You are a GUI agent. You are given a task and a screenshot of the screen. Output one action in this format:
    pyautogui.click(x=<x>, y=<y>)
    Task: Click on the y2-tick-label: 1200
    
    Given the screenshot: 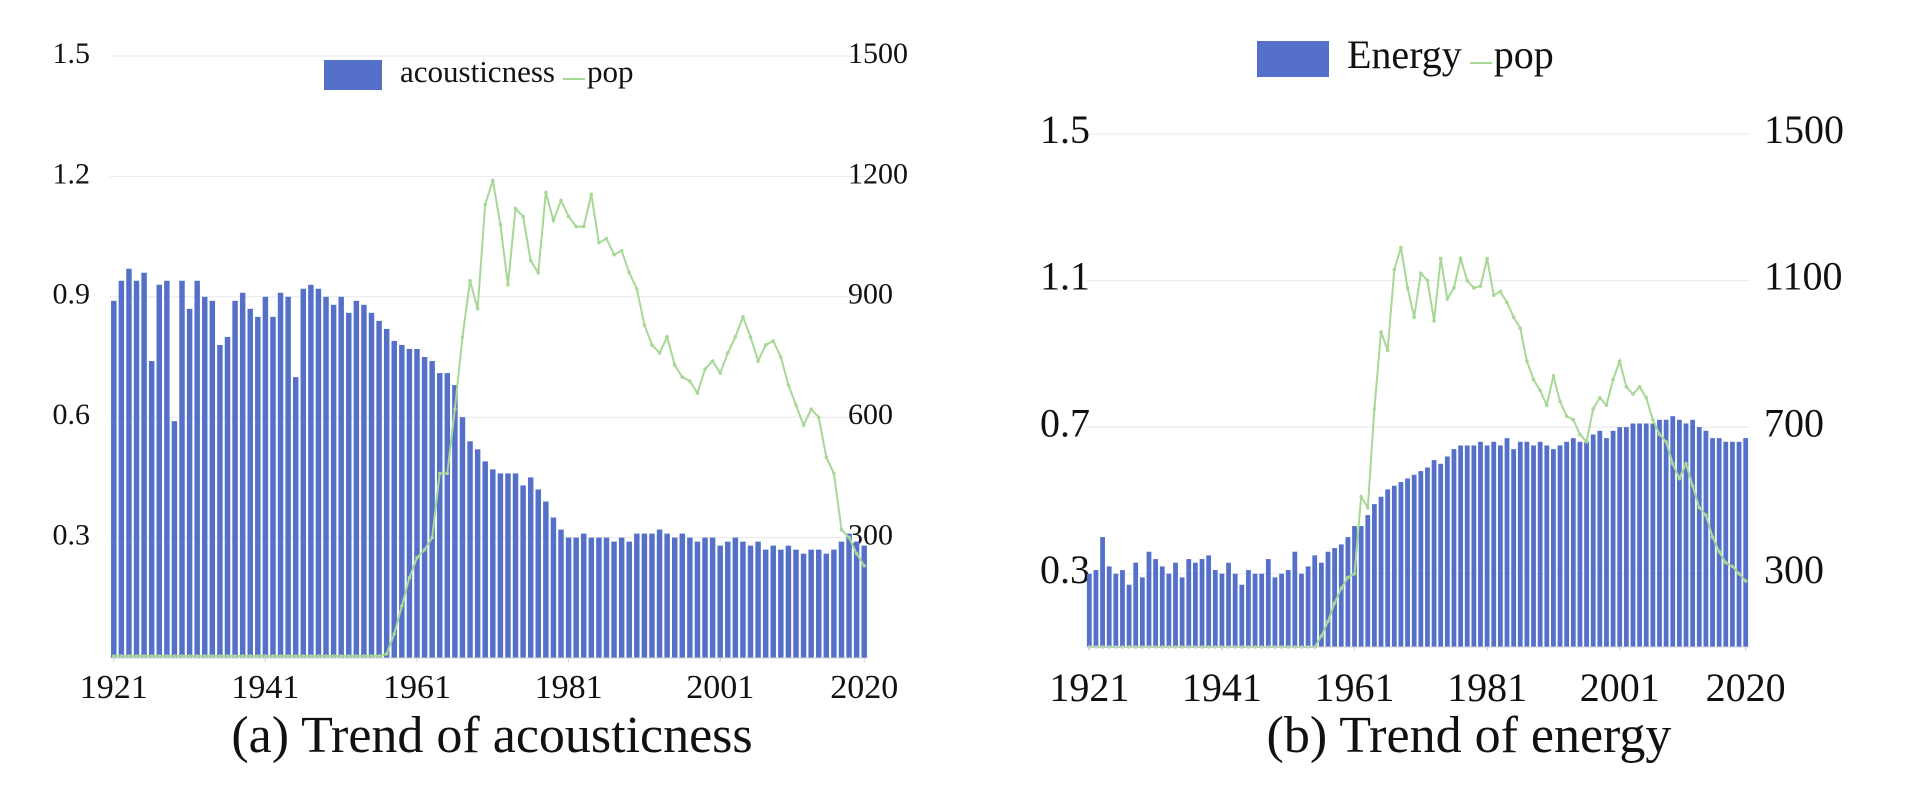 What is the action you would take?
    pyautogui.click(x=878, y=173)
    